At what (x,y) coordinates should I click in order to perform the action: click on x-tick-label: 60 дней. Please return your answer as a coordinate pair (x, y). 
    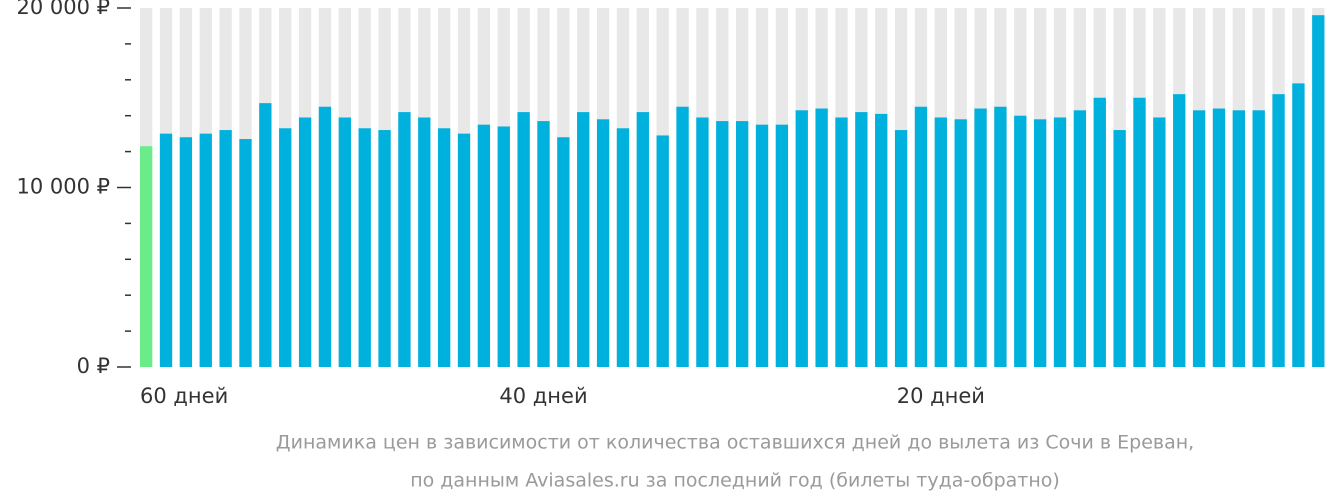
    Looking at the image, I should click on (184, 396).